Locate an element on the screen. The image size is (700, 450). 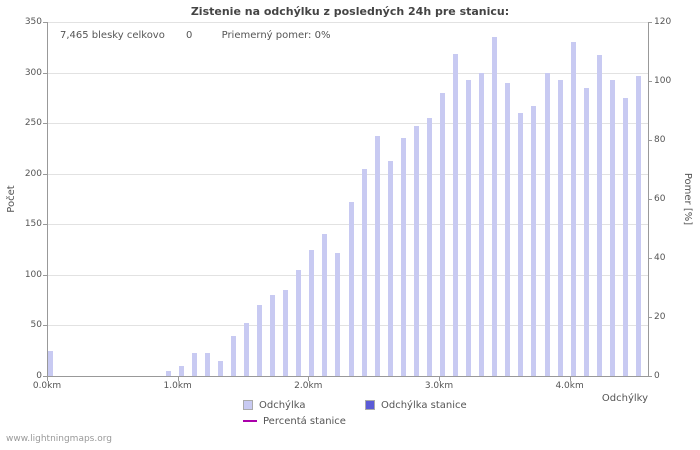
y-axis-tick-label: 50 is located at coordinates (36, 325).